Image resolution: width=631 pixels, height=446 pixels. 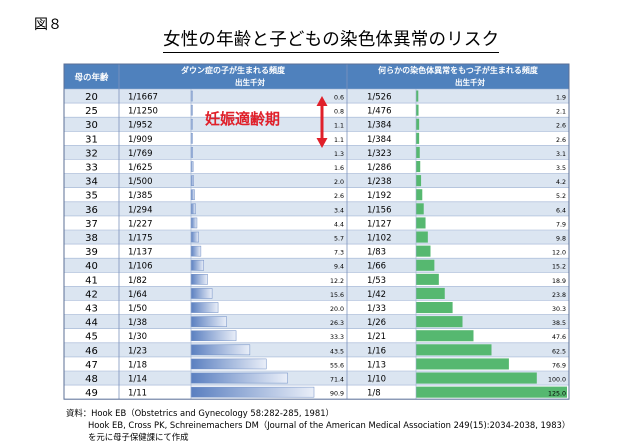 I want to click on chrom-value-label: 30.3, so click(x=559, y=309).